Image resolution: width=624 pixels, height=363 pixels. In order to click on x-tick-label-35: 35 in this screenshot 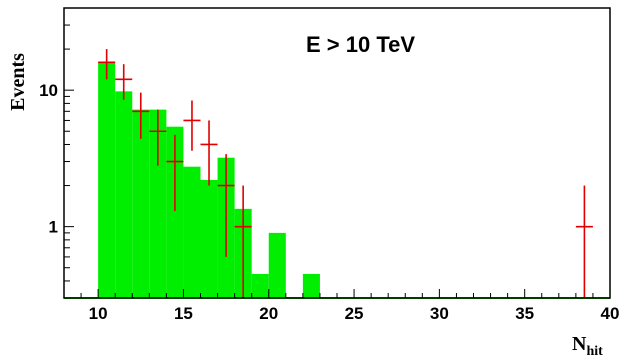, I will do `click(524, 313)`.